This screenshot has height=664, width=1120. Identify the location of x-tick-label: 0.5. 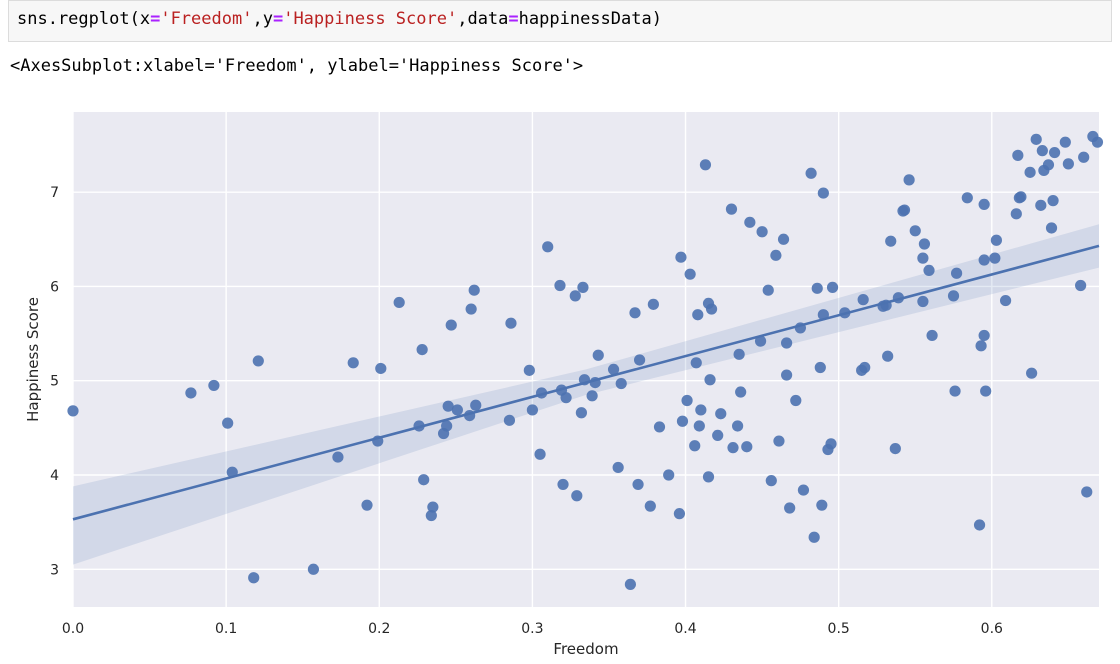
(839, 629).